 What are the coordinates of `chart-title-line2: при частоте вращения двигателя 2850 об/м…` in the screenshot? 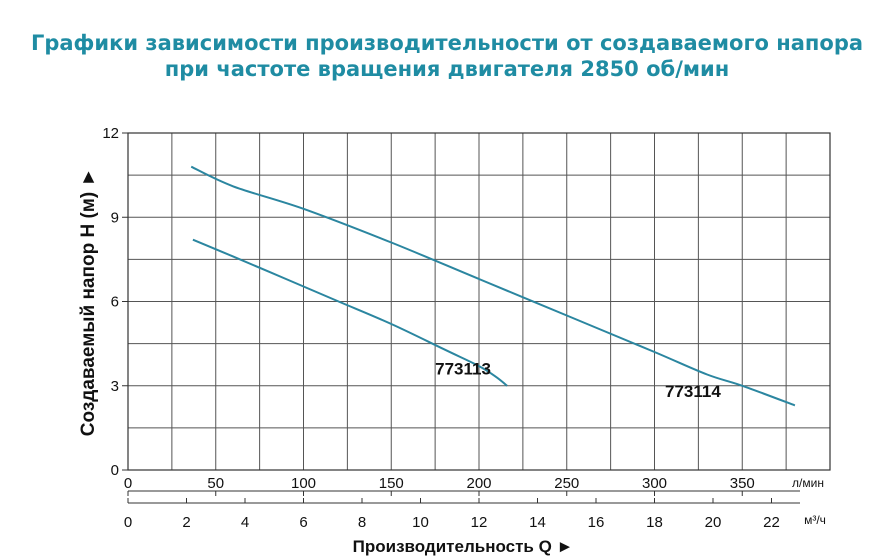 It's located at (447, 69).